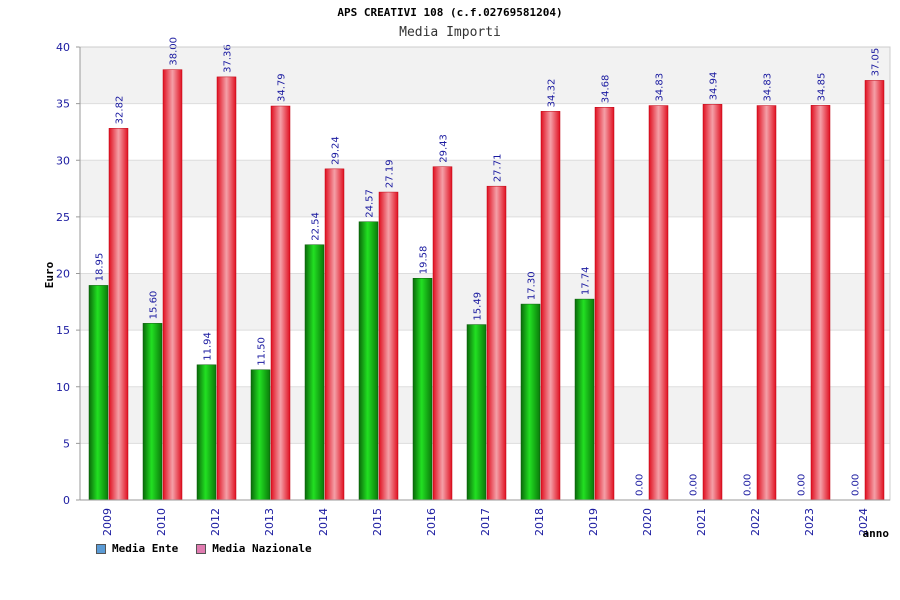  I want to click on x-tick-label: 2023, so click(809, 522).